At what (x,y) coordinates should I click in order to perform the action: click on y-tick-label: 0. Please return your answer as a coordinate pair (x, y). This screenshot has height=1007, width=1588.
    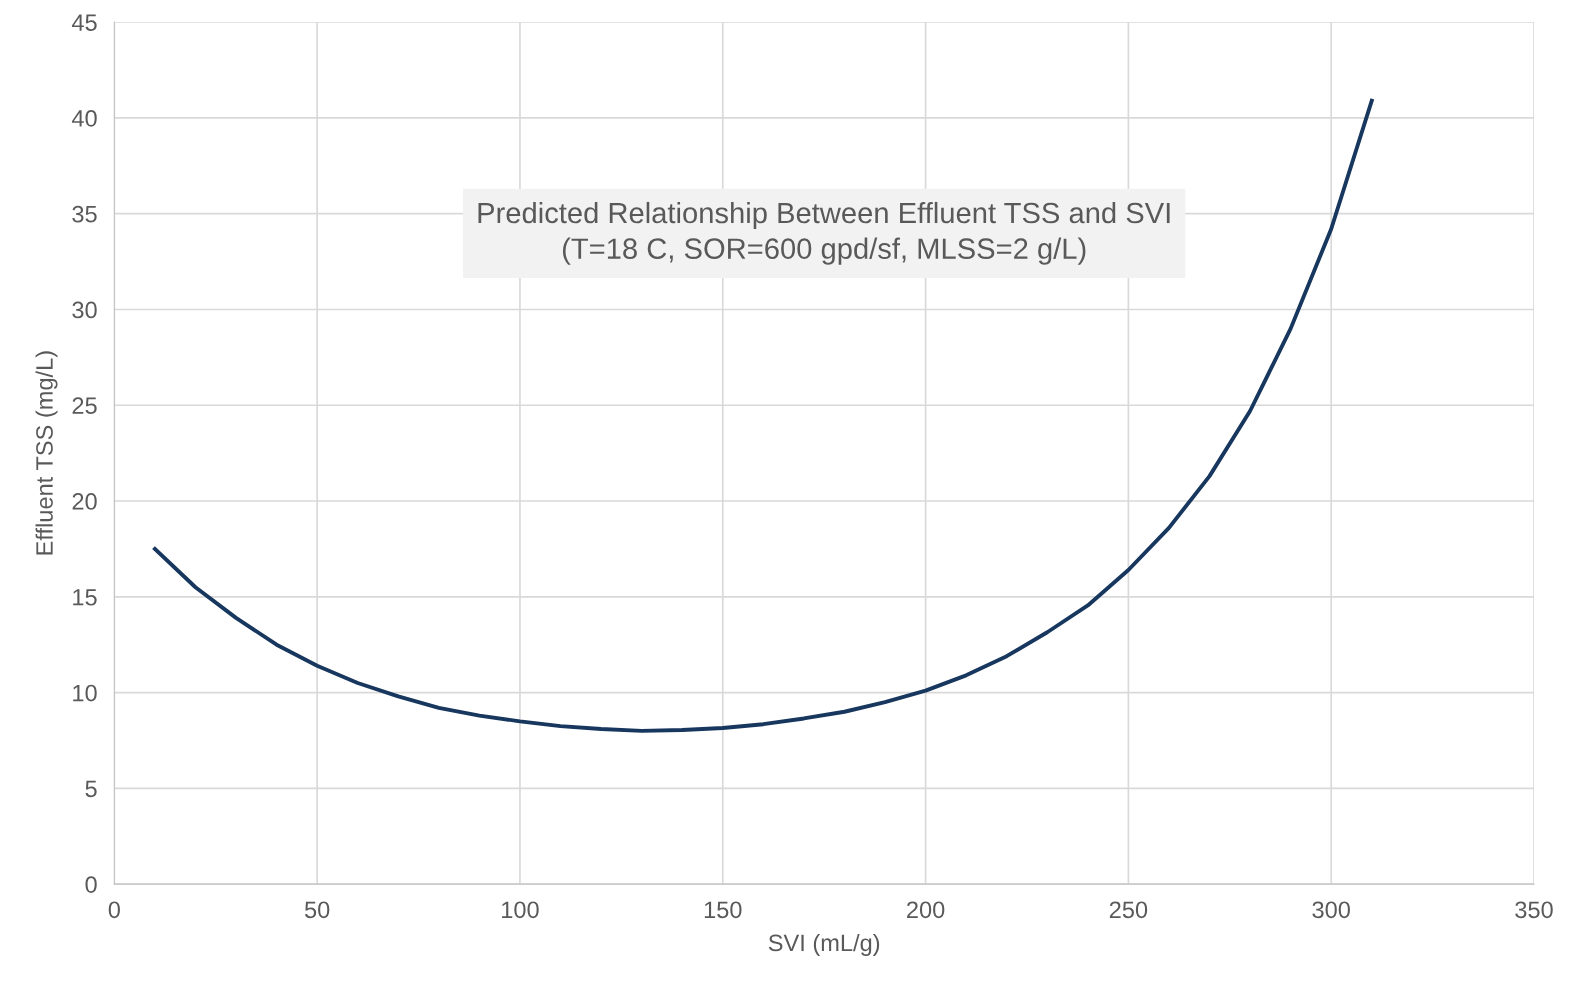
    Looking at the image, I should click on (91, 884).